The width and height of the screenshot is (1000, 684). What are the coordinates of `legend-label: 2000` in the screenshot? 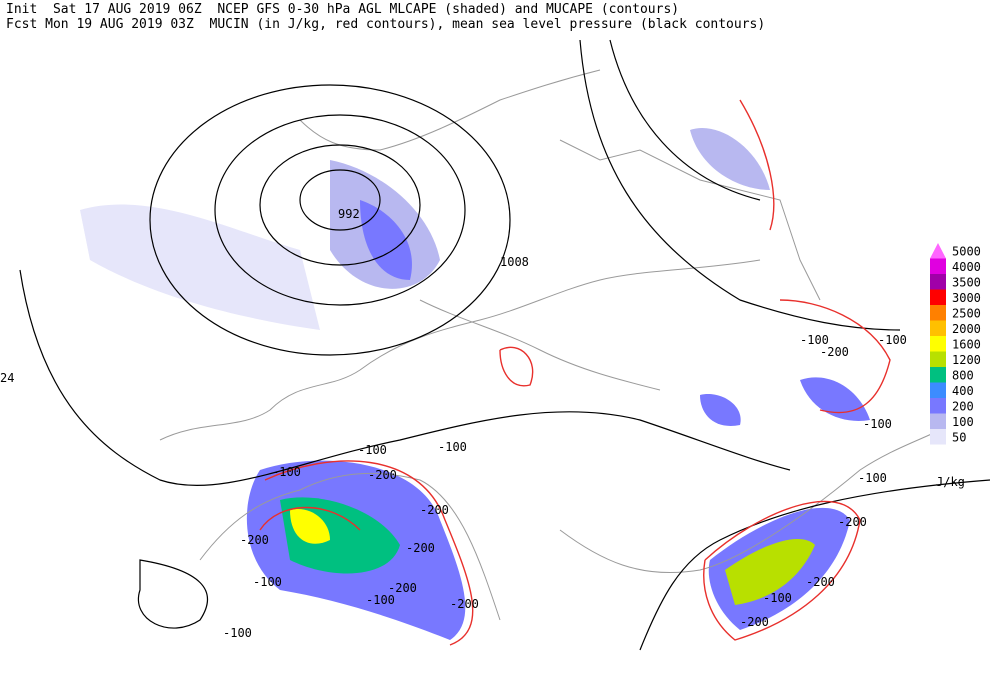 It's located at (966, 329).